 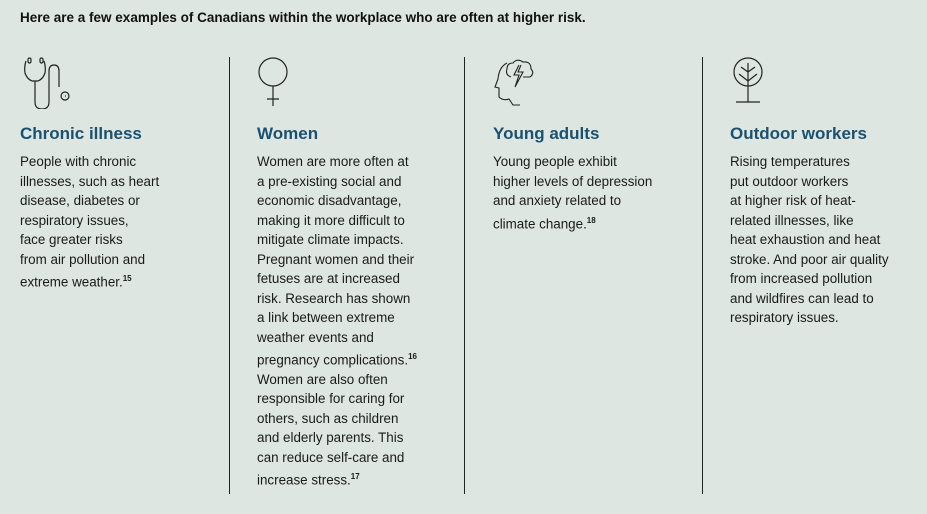 What do you see at coordinates (331, 220) in the screenshot?
I see `body-text: making it more difficult to` at bounding box center [331, 220].